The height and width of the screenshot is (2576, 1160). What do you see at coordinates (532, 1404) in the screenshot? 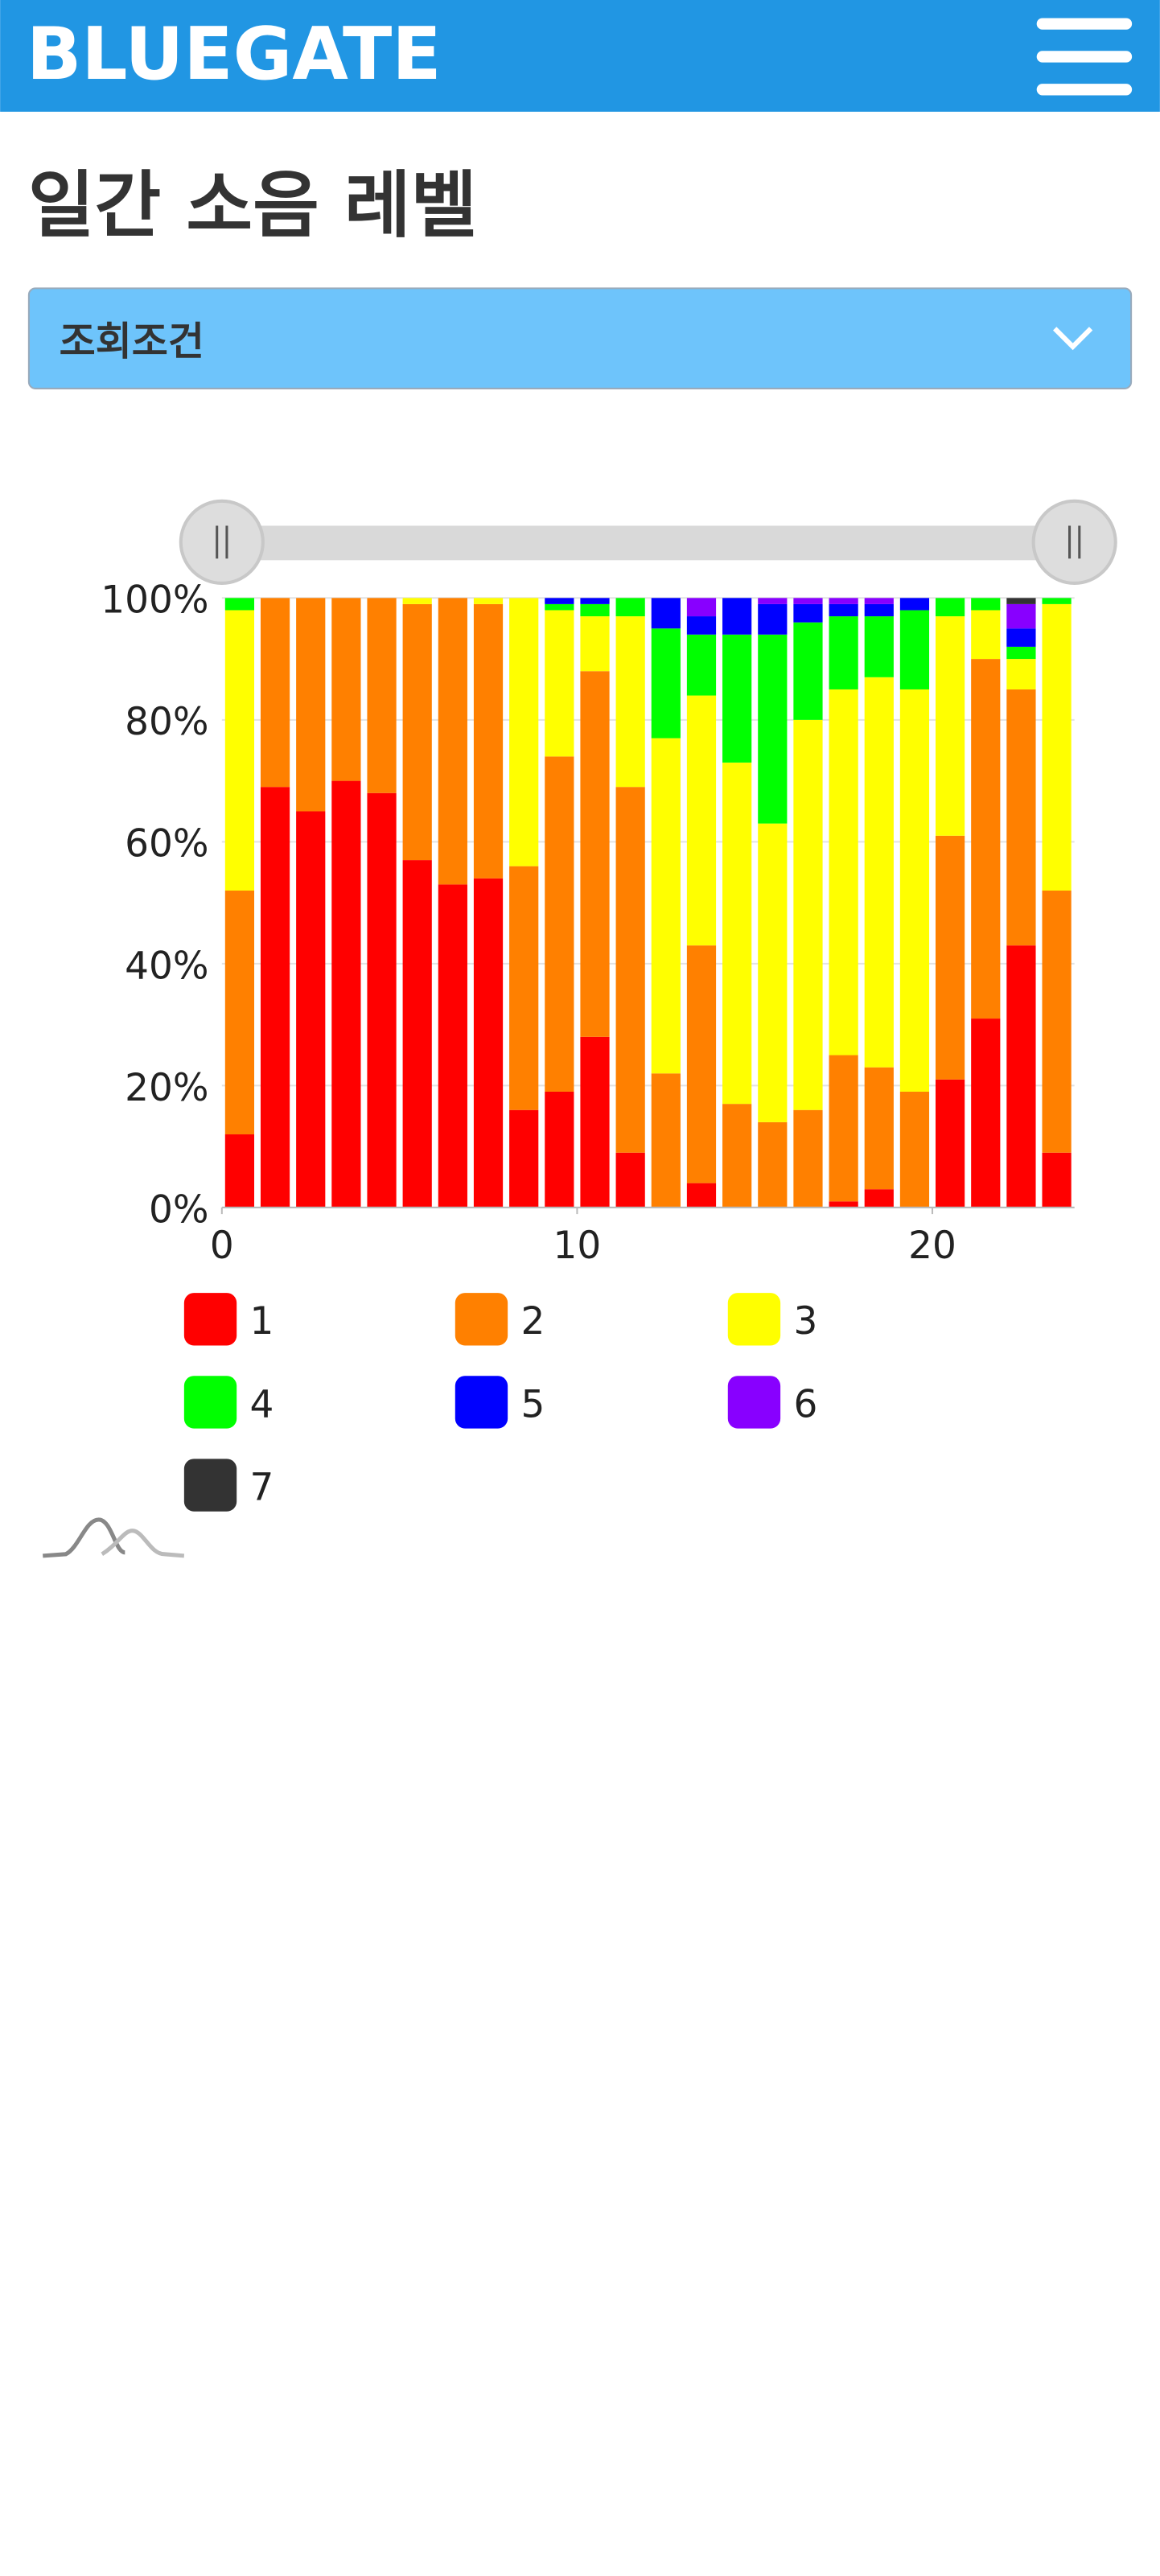
I see `legend-label: 5` at bounding box center [532, 1404].